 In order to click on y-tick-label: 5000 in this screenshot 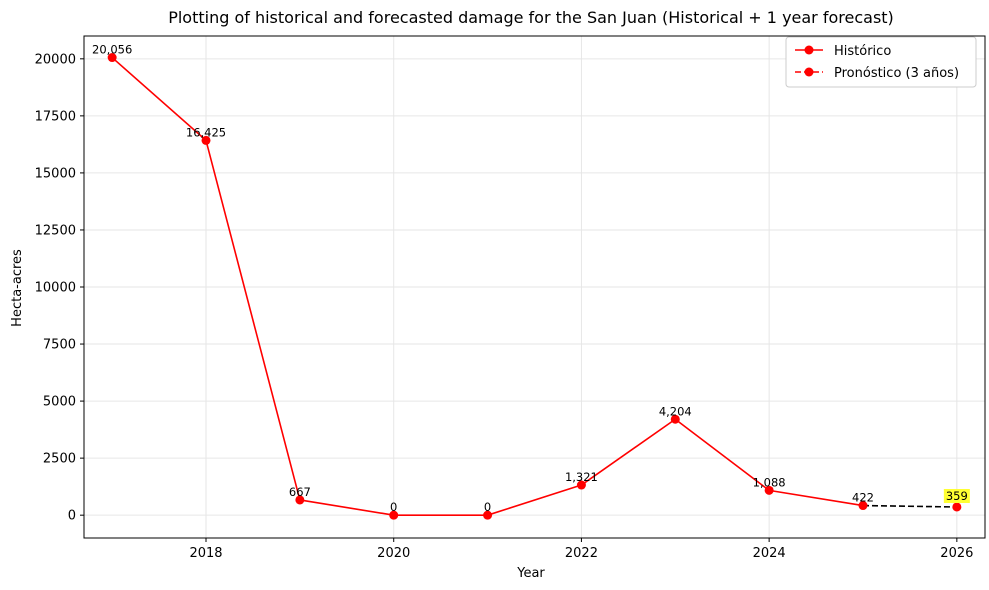, I will do `click(59, 402)`.